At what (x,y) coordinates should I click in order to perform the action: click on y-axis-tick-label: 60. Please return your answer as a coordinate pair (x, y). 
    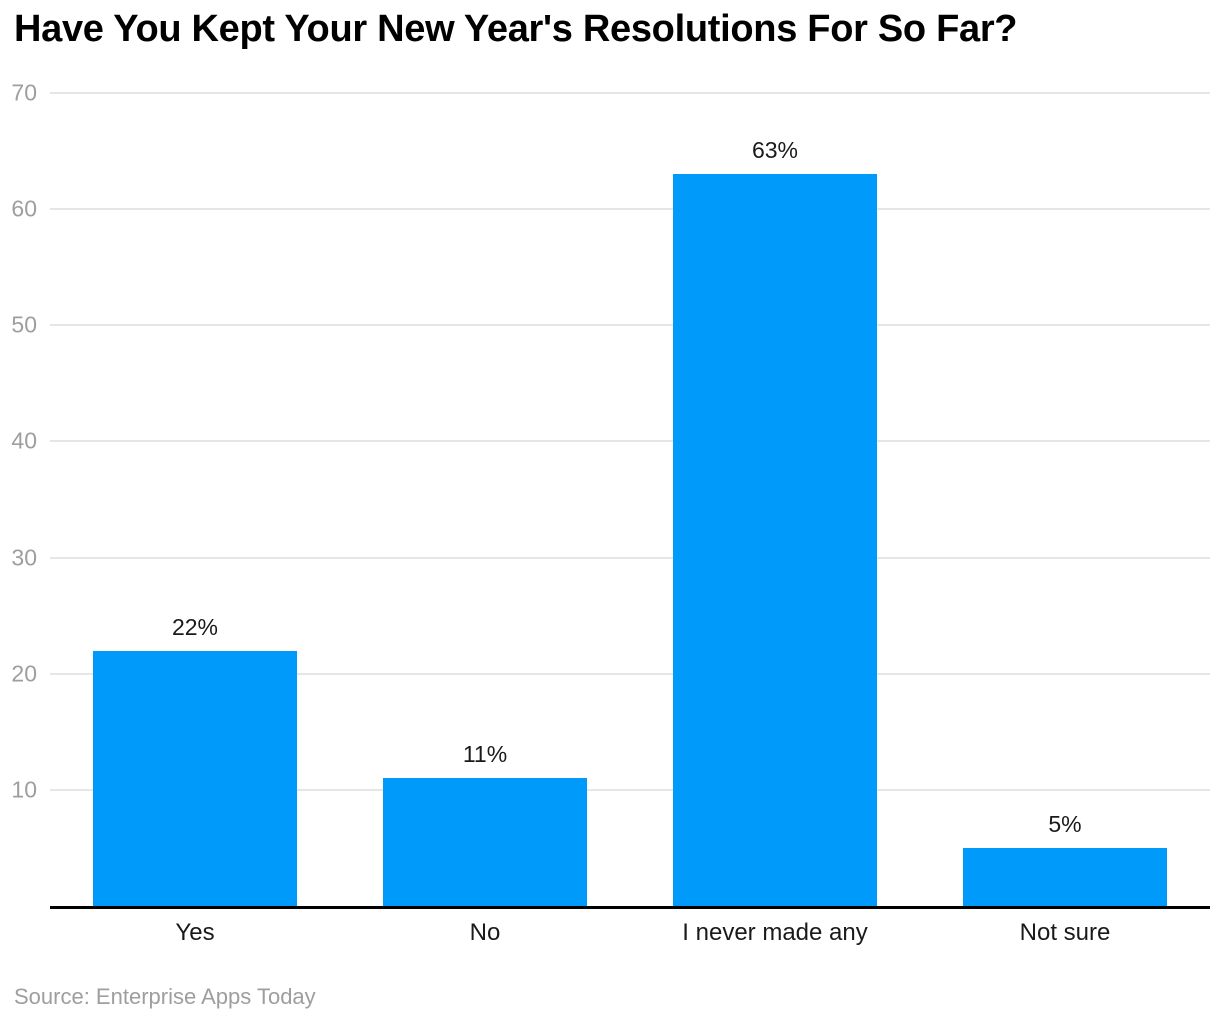
    Looking at the image, I should click on (24, 208).